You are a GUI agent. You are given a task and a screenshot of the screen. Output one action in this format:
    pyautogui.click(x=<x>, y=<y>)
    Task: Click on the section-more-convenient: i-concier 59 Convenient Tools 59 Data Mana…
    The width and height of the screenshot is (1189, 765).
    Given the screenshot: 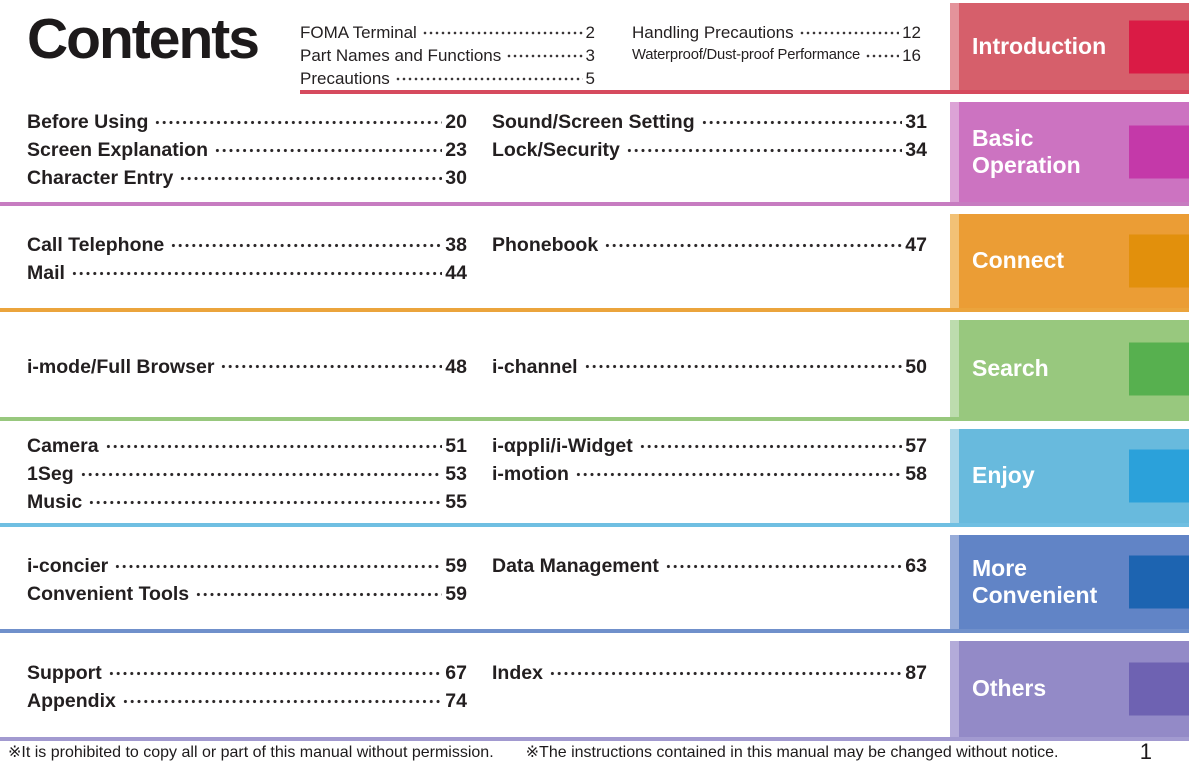 What is the action you would take?
    pyautogui.click(x=594, y=580)
    